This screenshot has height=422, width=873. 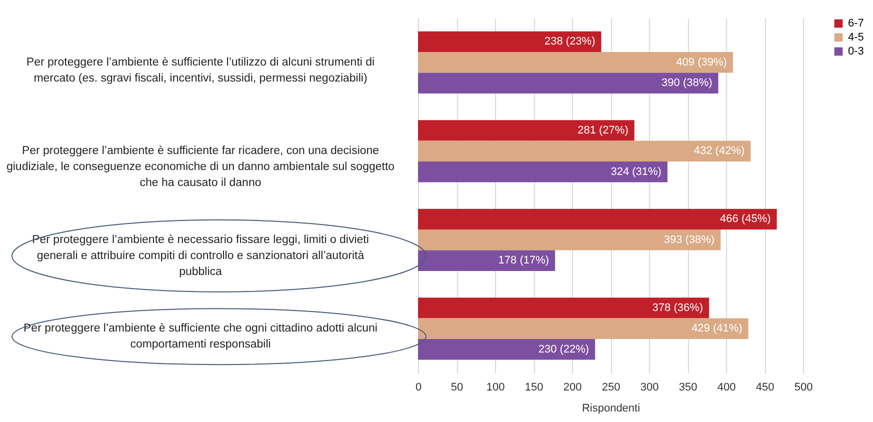 What do you see at coordinates (636, 172) in the screenshot?
I see `data-label: 324 (31%)` at bounding box center [636, 172].